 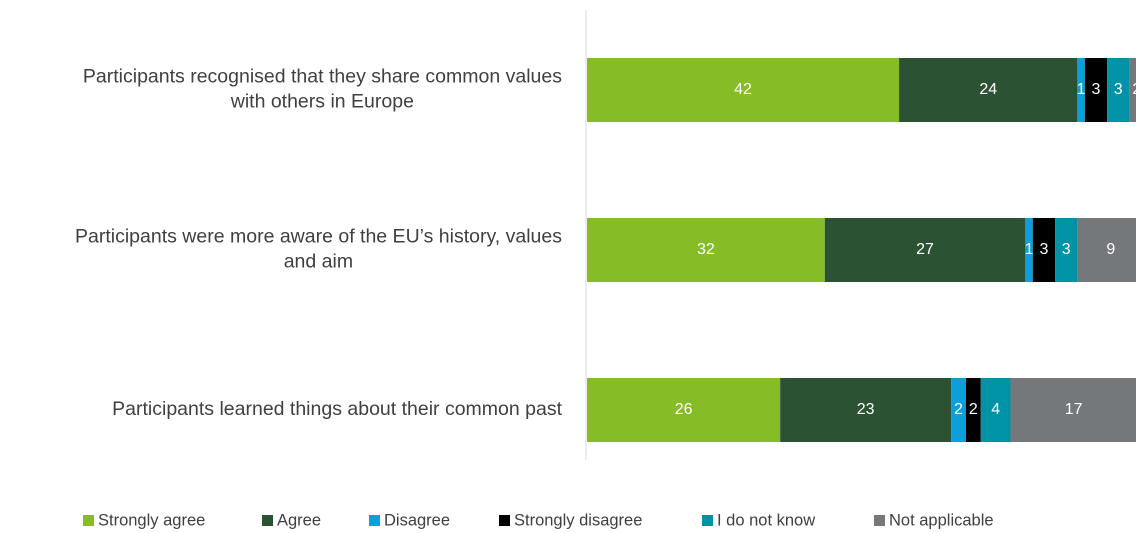 I want to click on data-label: 9, so click(x=1110, y=249).